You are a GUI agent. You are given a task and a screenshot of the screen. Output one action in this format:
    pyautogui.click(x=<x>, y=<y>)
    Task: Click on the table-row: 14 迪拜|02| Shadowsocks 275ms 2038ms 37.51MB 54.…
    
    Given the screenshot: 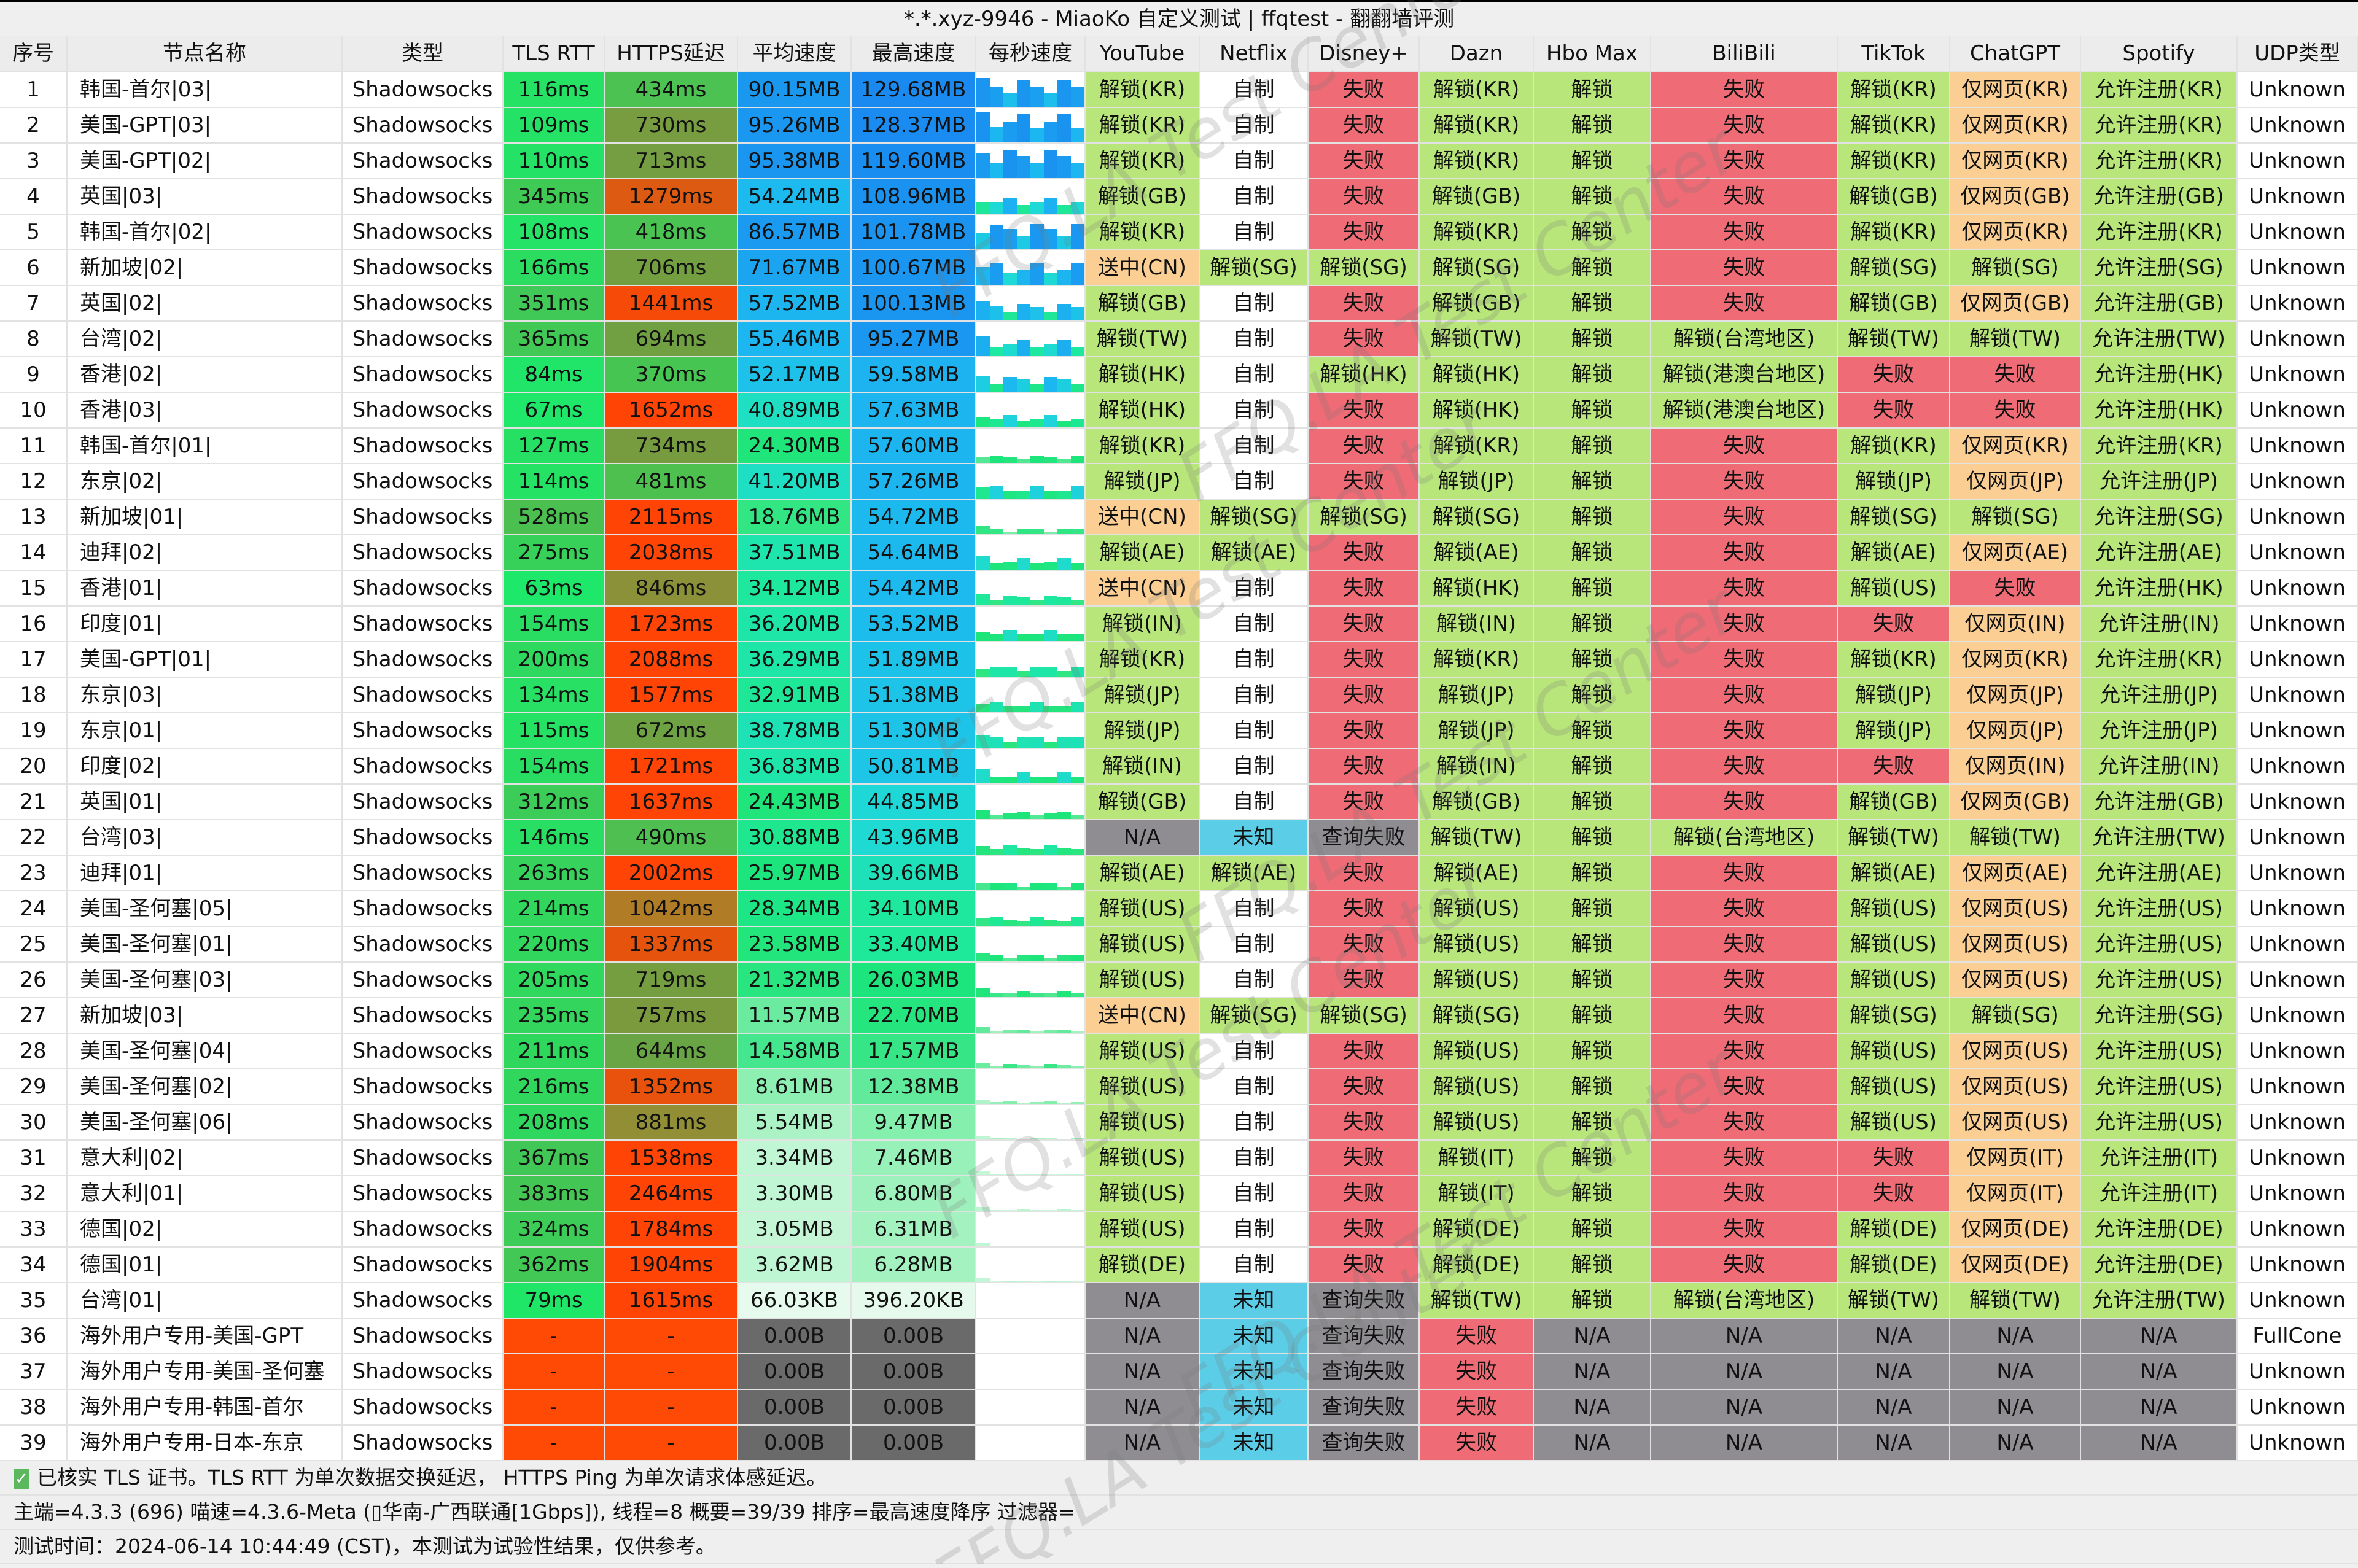 What is the action you would take?
    pyautogui.click(x=1179, y=553)
    